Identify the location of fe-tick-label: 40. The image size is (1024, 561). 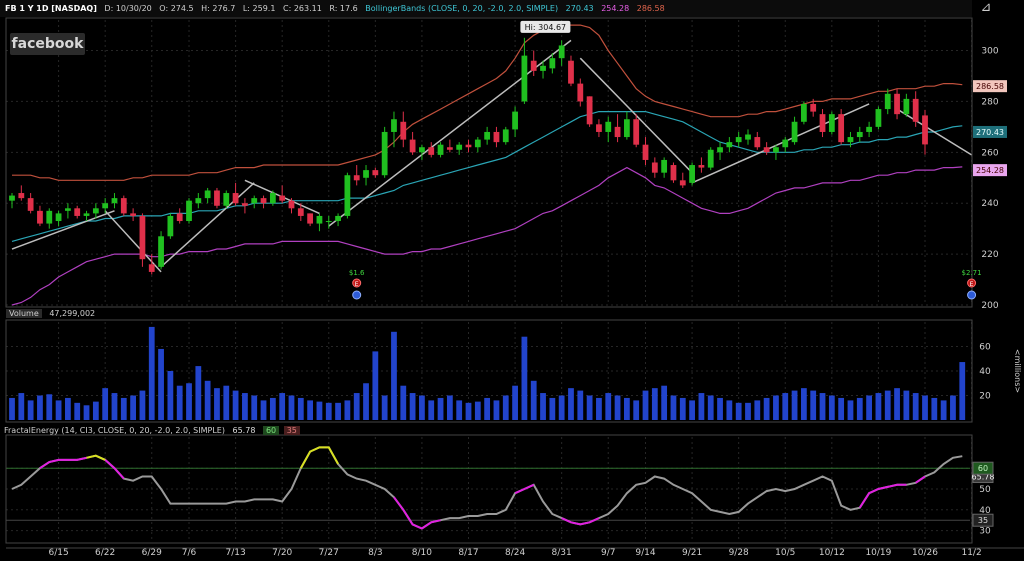
(985, 511).